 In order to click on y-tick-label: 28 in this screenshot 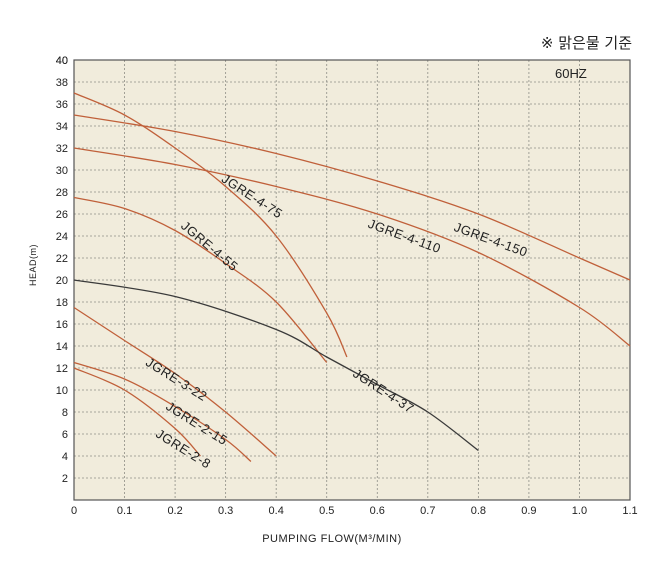, I will do `click(62, 193)`.